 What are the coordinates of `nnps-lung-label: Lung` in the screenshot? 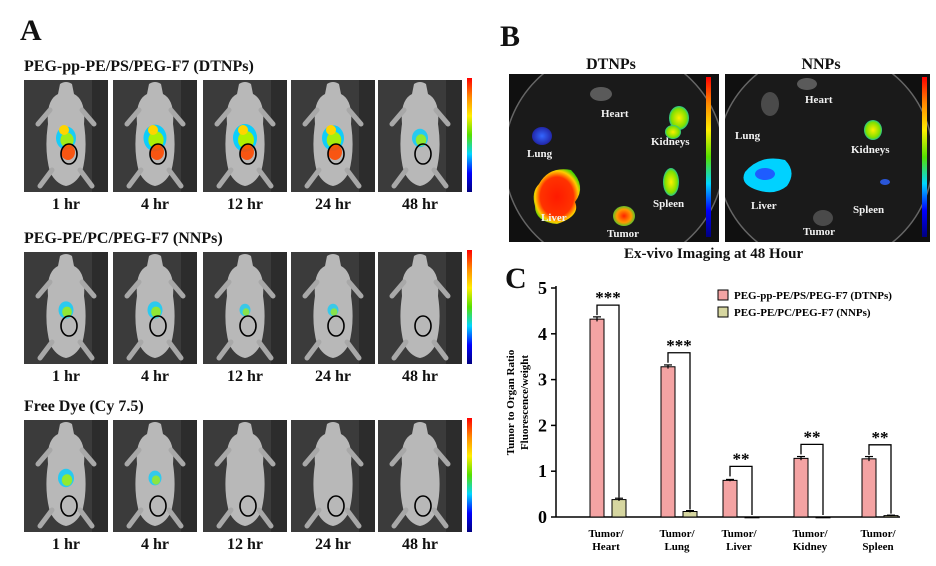 It's located at (748, 136).